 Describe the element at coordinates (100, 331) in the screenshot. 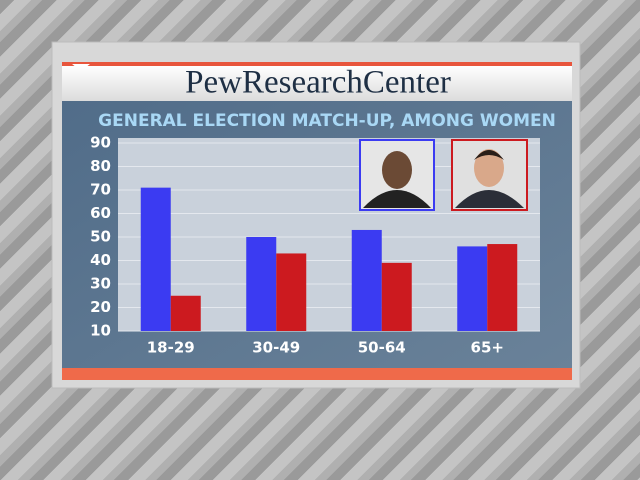

I see `y-tick-label: 10` at that location.